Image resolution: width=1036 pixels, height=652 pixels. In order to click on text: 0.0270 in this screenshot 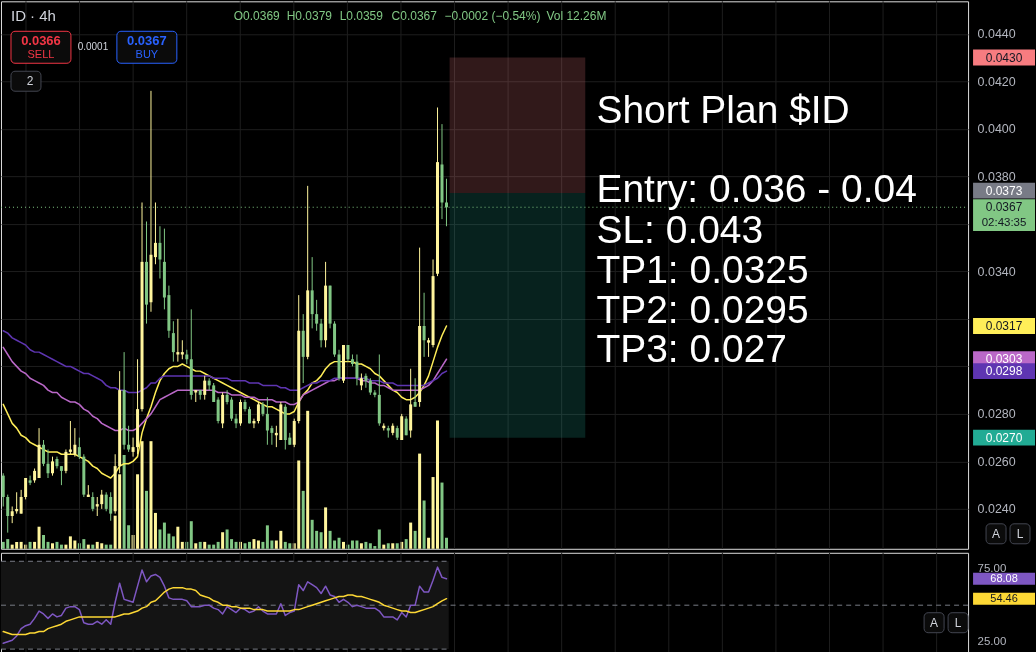, I will do `click(1004, 437)`.